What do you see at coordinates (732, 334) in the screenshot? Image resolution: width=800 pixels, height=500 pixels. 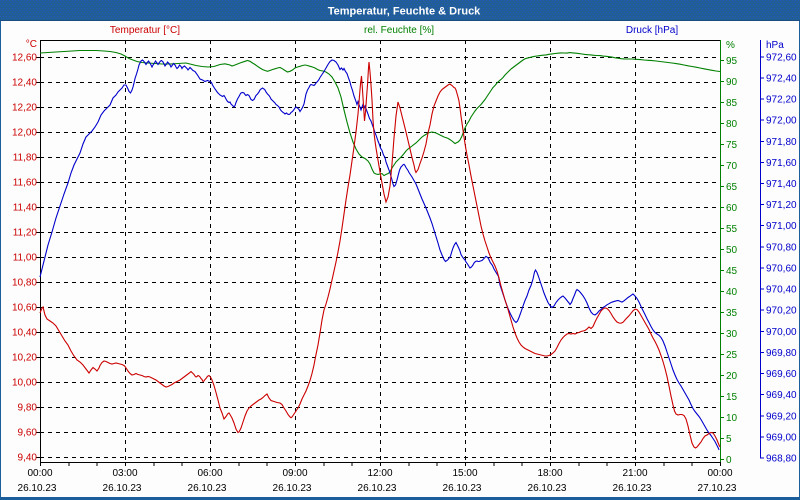 I see `svg-text: 30` at bounding box center [732, 334].